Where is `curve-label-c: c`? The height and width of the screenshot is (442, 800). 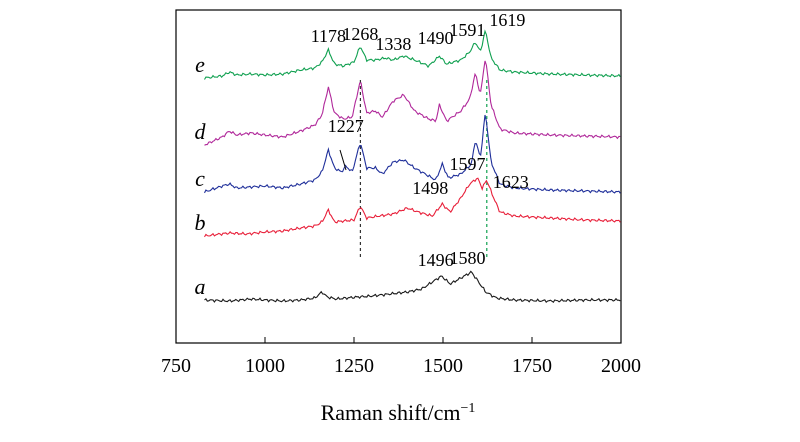
curve-label-c: c is located at coordinates (200, 178).